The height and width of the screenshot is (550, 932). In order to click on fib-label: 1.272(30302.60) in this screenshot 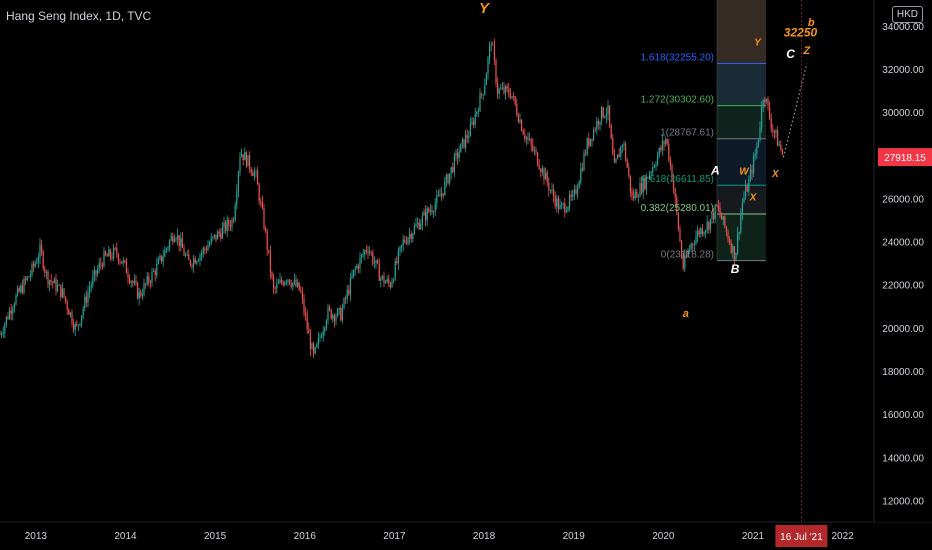, I will do `click(677, 100)`.